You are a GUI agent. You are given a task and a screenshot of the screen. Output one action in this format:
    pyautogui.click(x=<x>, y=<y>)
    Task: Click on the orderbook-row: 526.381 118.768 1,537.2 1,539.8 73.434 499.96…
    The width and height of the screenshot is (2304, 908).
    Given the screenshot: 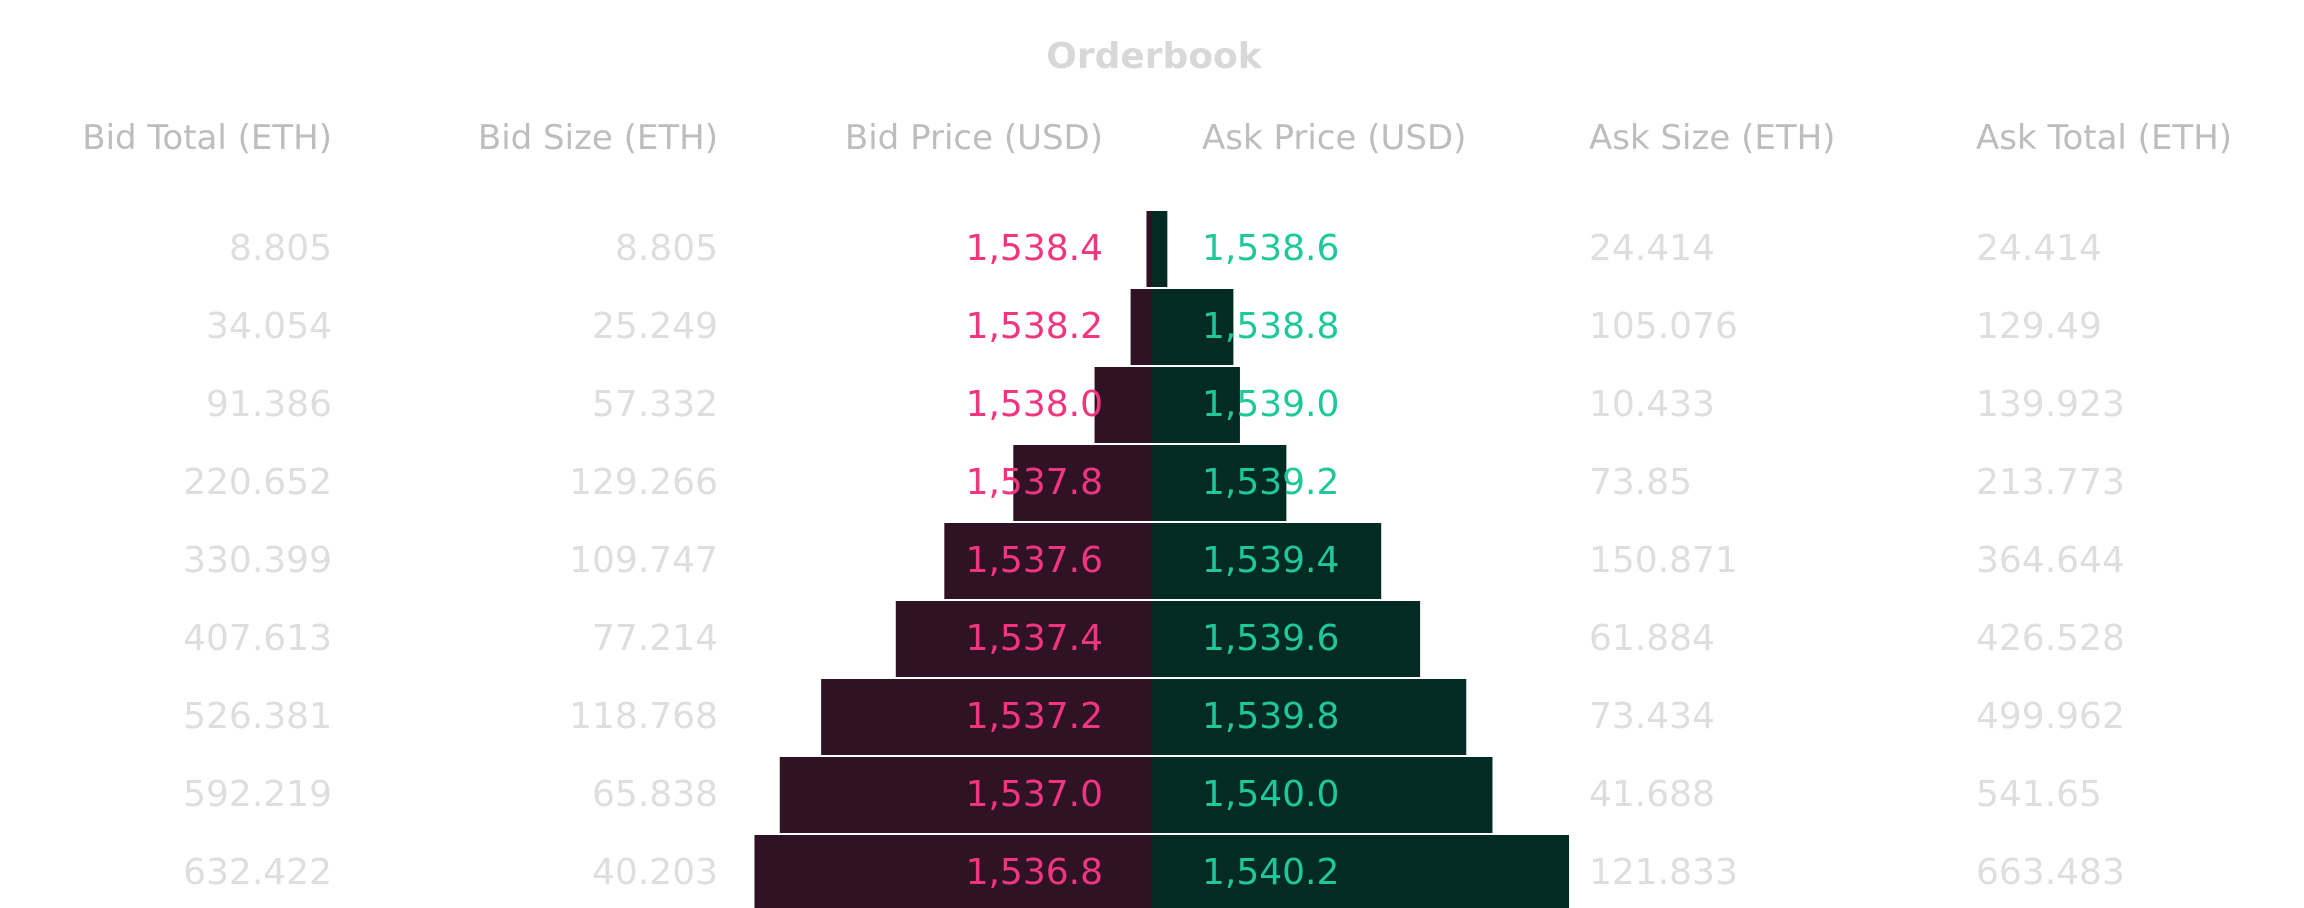 What is the action you would take?
    pyautogui.click(x=1154, y=716)
    